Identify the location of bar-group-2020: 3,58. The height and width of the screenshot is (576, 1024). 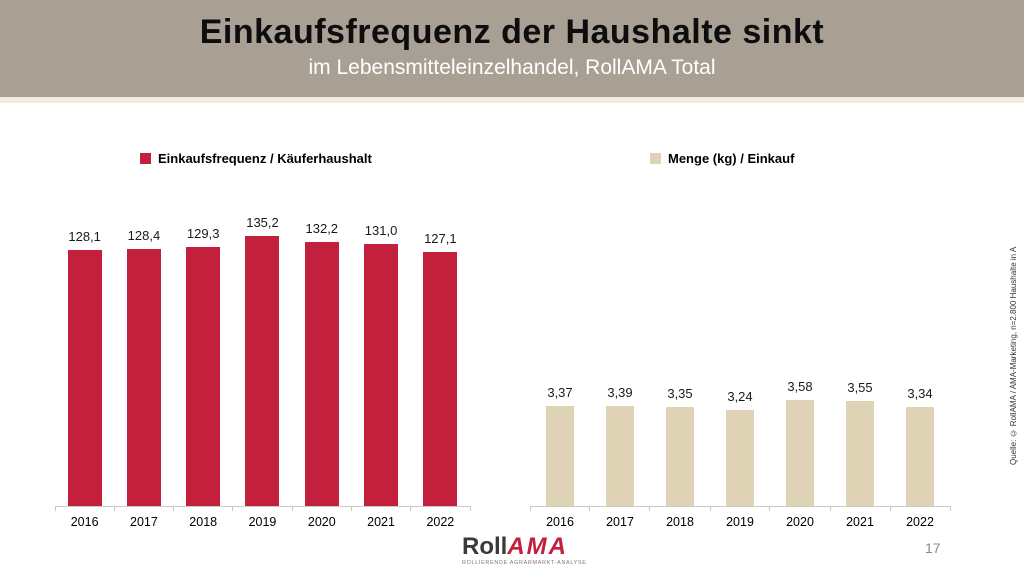
(800, 442).